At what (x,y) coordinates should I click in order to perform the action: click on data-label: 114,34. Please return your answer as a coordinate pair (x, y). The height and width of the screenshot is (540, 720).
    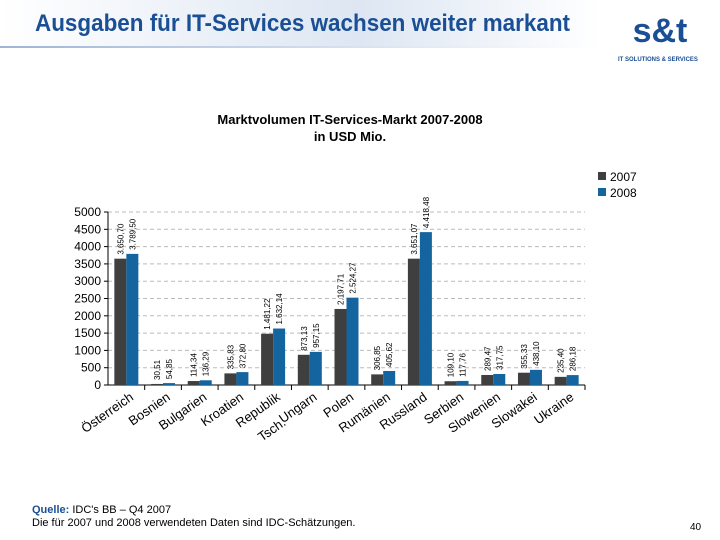
    Looking at the image, I should click on (194, 365).